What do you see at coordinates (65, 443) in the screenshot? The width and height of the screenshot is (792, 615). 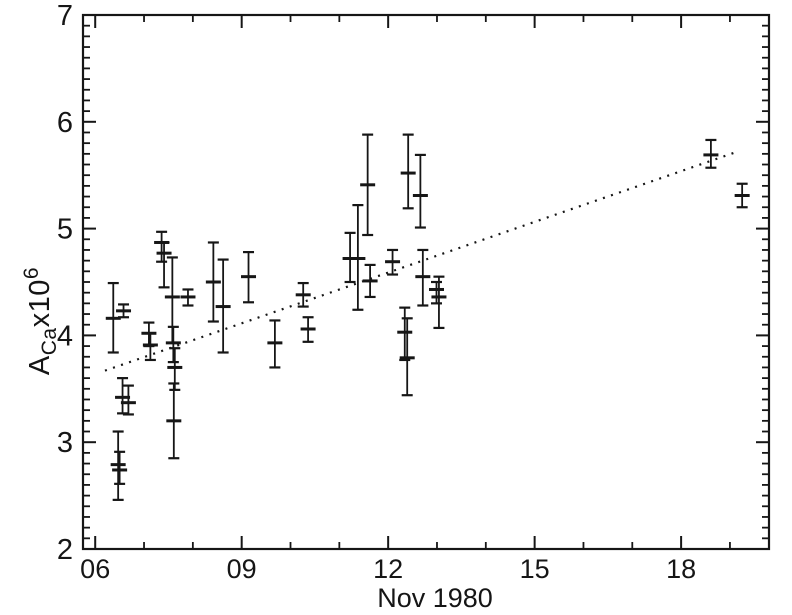 I see `y-axis-tick-label: 3` at bounding box center [65, 443].